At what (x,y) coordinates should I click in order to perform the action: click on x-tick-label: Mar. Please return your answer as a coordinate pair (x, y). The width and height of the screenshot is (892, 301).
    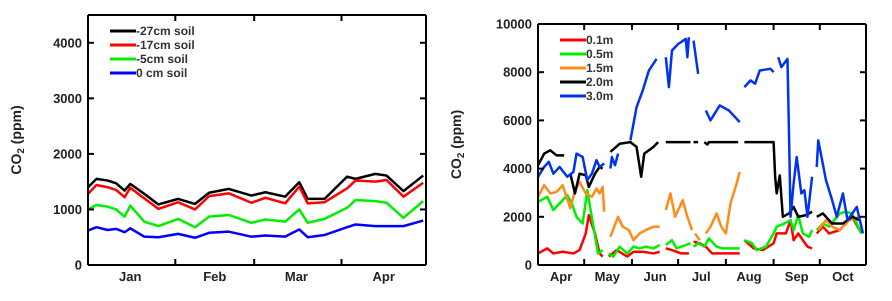
    Looking at the image, I should click on (296, 276).